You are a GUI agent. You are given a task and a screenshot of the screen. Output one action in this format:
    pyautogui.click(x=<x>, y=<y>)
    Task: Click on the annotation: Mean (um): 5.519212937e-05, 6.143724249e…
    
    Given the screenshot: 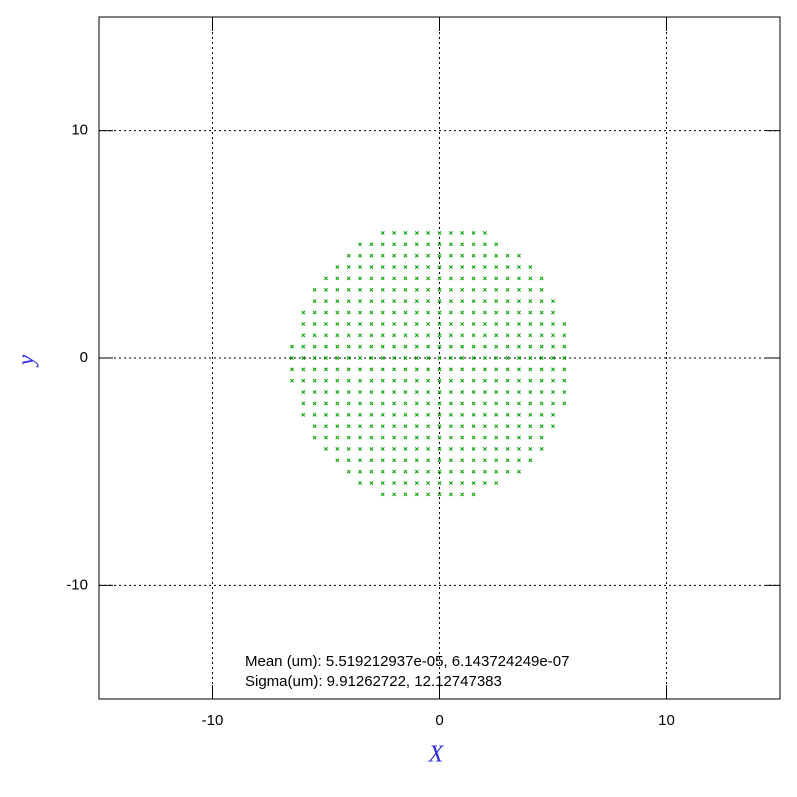 What is the action you would take?
    pyautogui.click(x=407, y=661)
    